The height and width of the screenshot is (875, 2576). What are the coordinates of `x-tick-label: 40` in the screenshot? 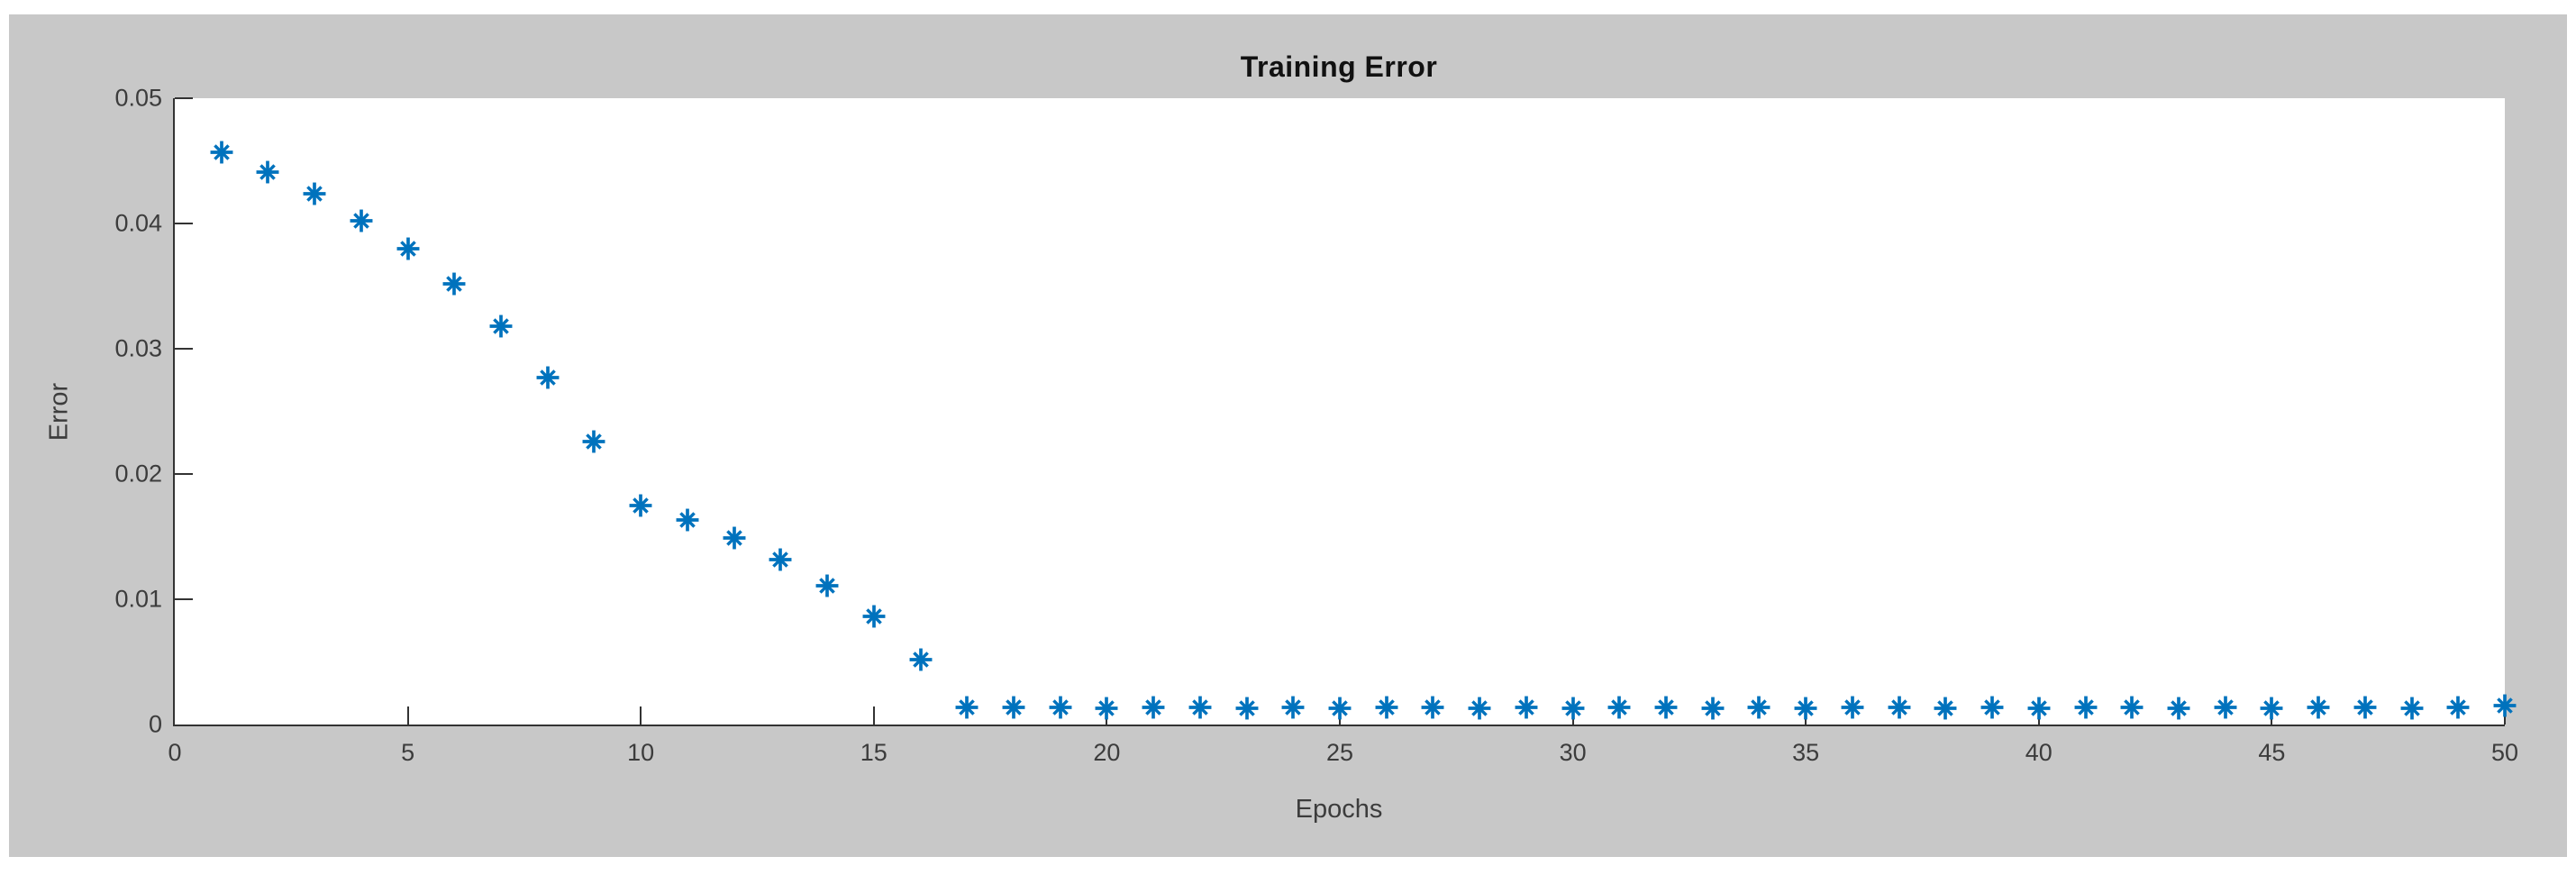 It's located at (2039, 752).